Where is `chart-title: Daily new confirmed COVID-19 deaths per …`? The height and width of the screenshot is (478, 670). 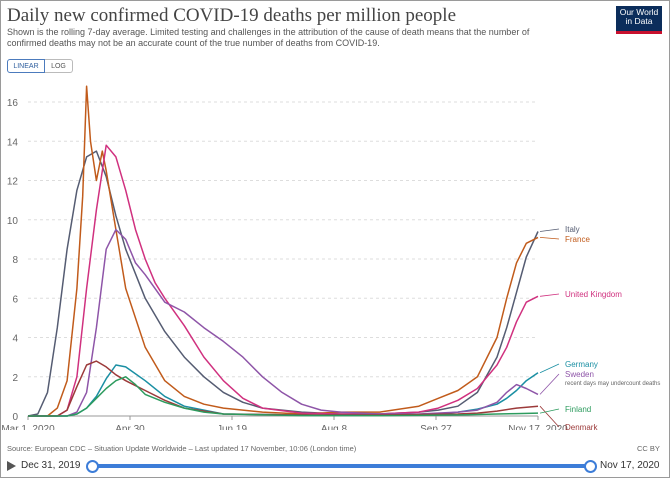 chart-title: Daily new confirmed COVID-19 deaths per … is located at coordinates (232, 15).